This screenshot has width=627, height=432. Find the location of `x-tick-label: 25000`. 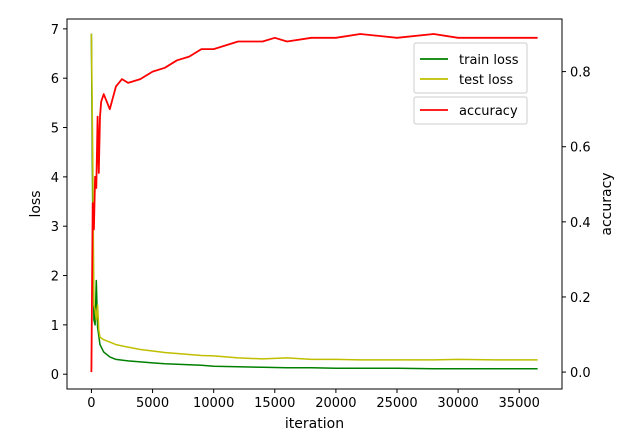

x-tick-label: 25000 is located at coordinates (396, 403).